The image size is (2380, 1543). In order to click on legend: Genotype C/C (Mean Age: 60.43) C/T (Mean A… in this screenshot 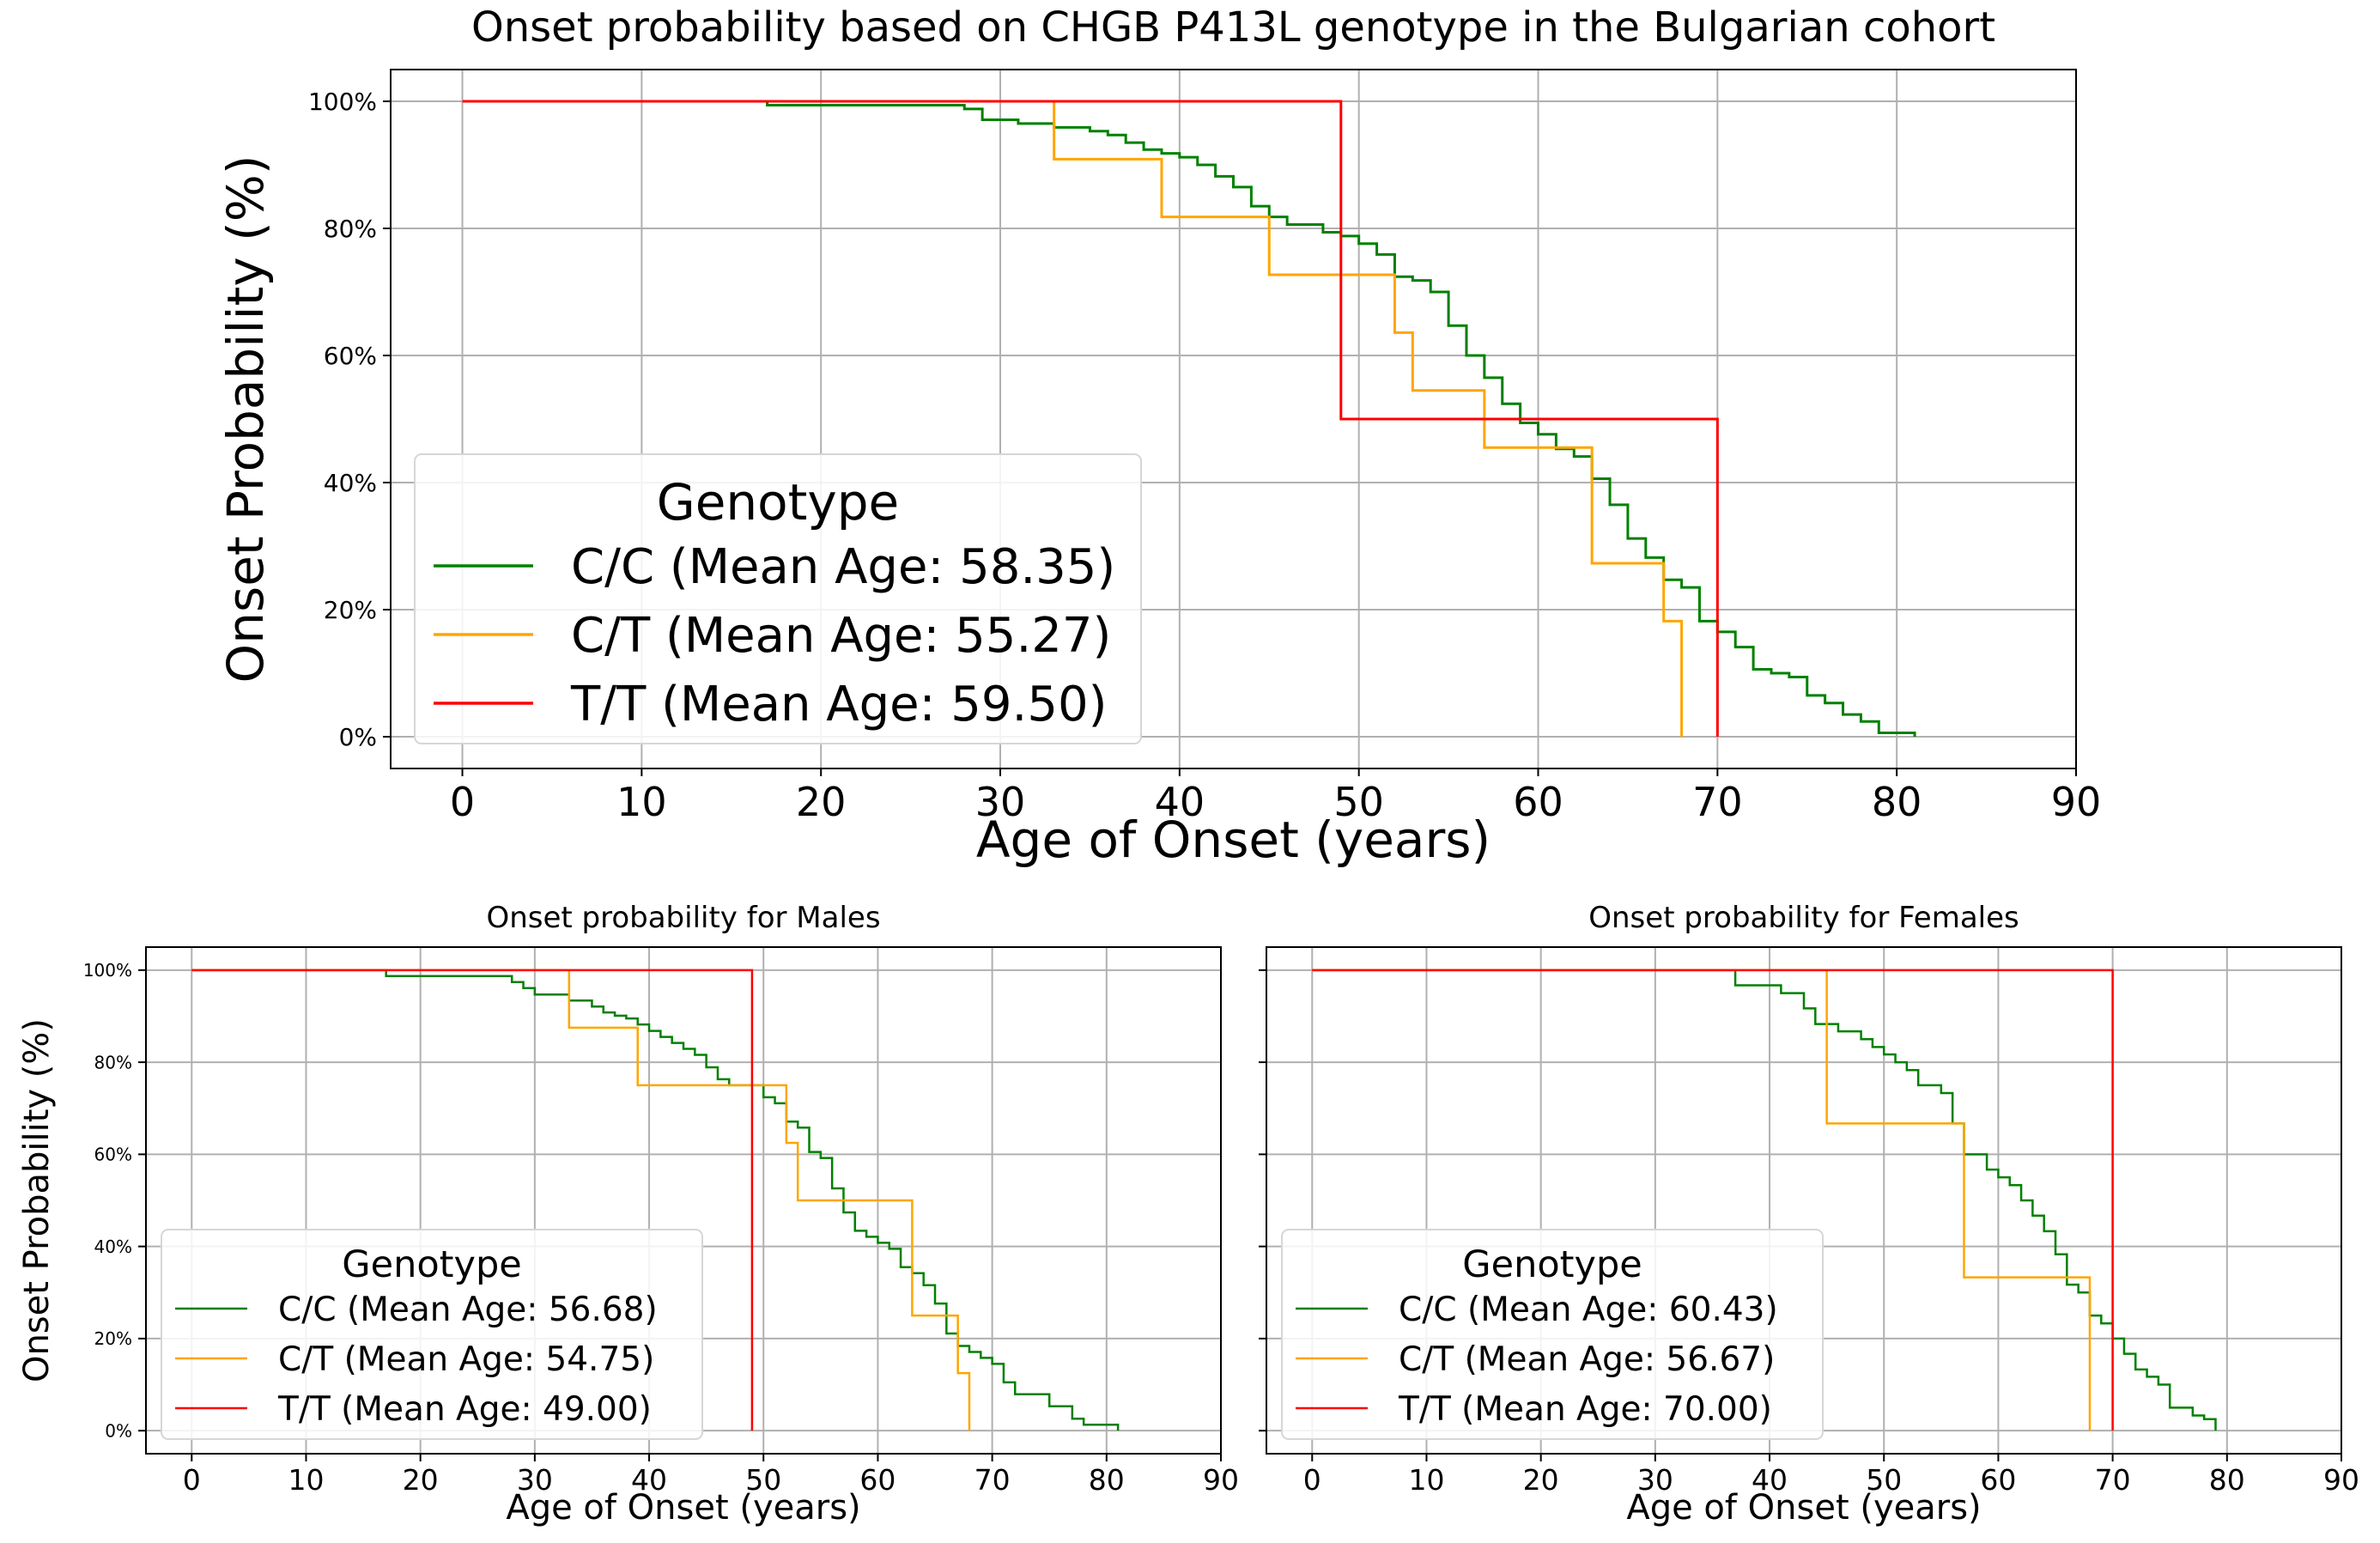, I will do `click(1552, 1334)`.